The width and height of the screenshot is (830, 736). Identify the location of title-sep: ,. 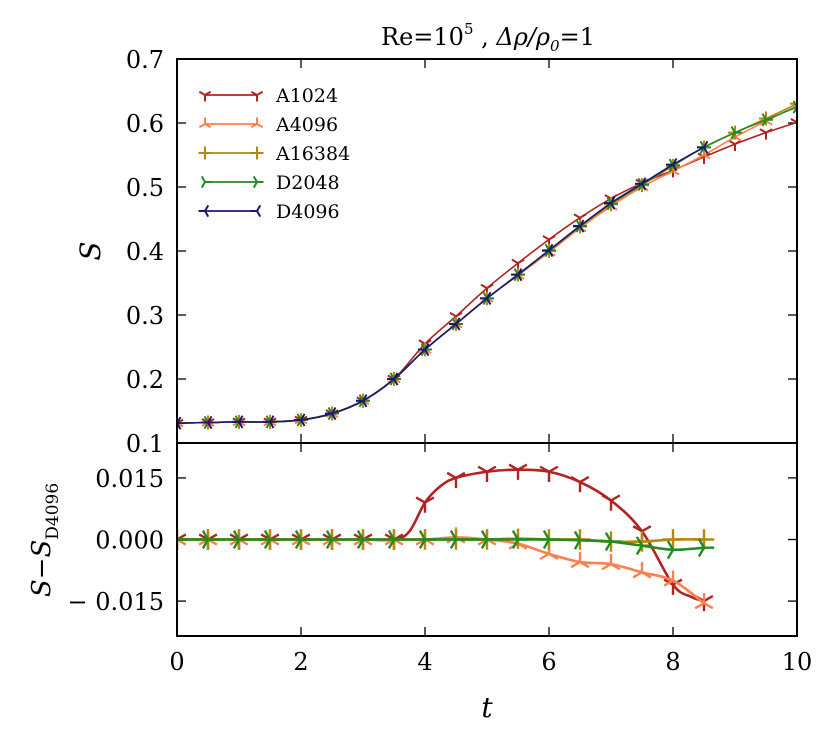
(485, 37).